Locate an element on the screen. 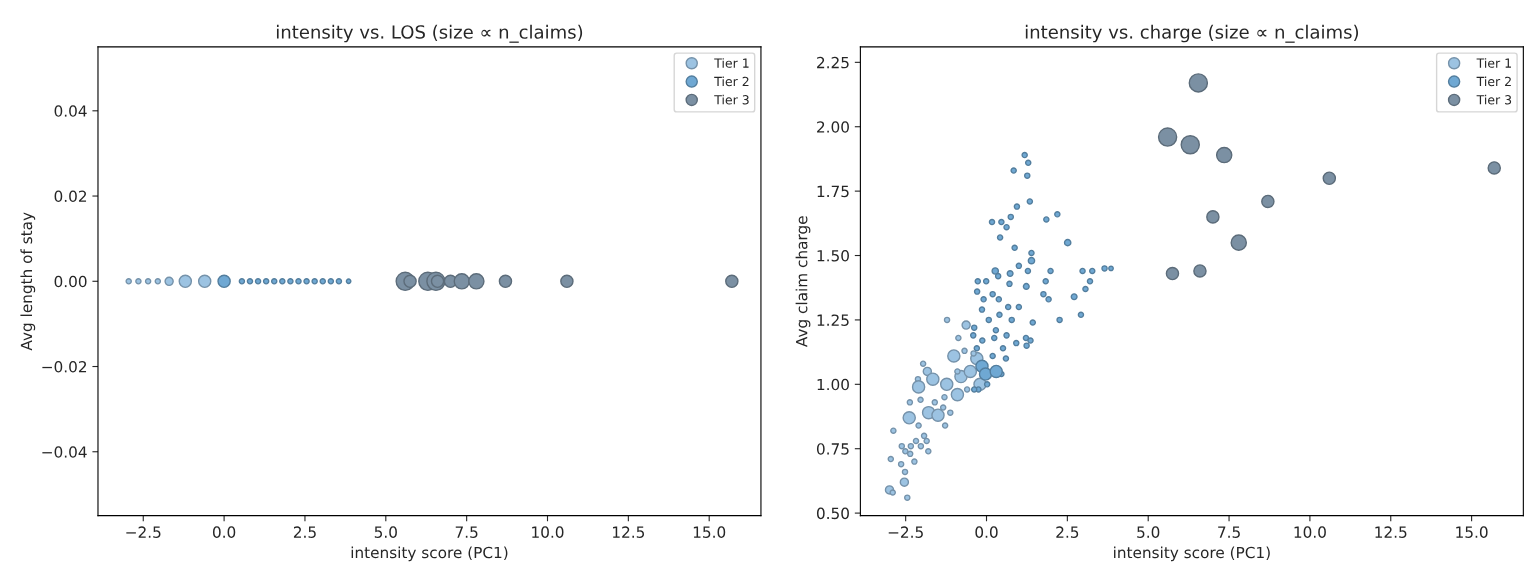  y-tick-label: −0.04 is located at coordinates (64, 452).